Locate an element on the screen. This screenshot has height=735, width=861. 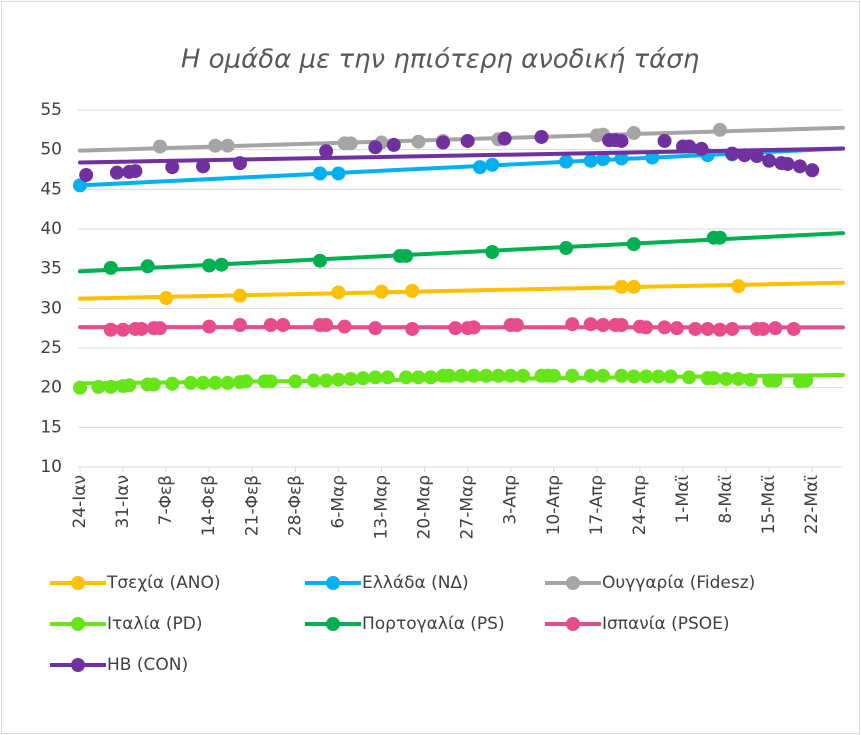
x-tick-label: 7-Φεβ is located at coordinates (166, 500).